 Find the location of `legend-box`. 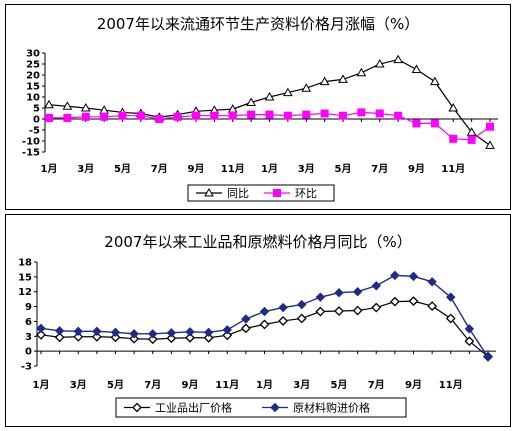

legend-box is located at coordinates (261, 407).